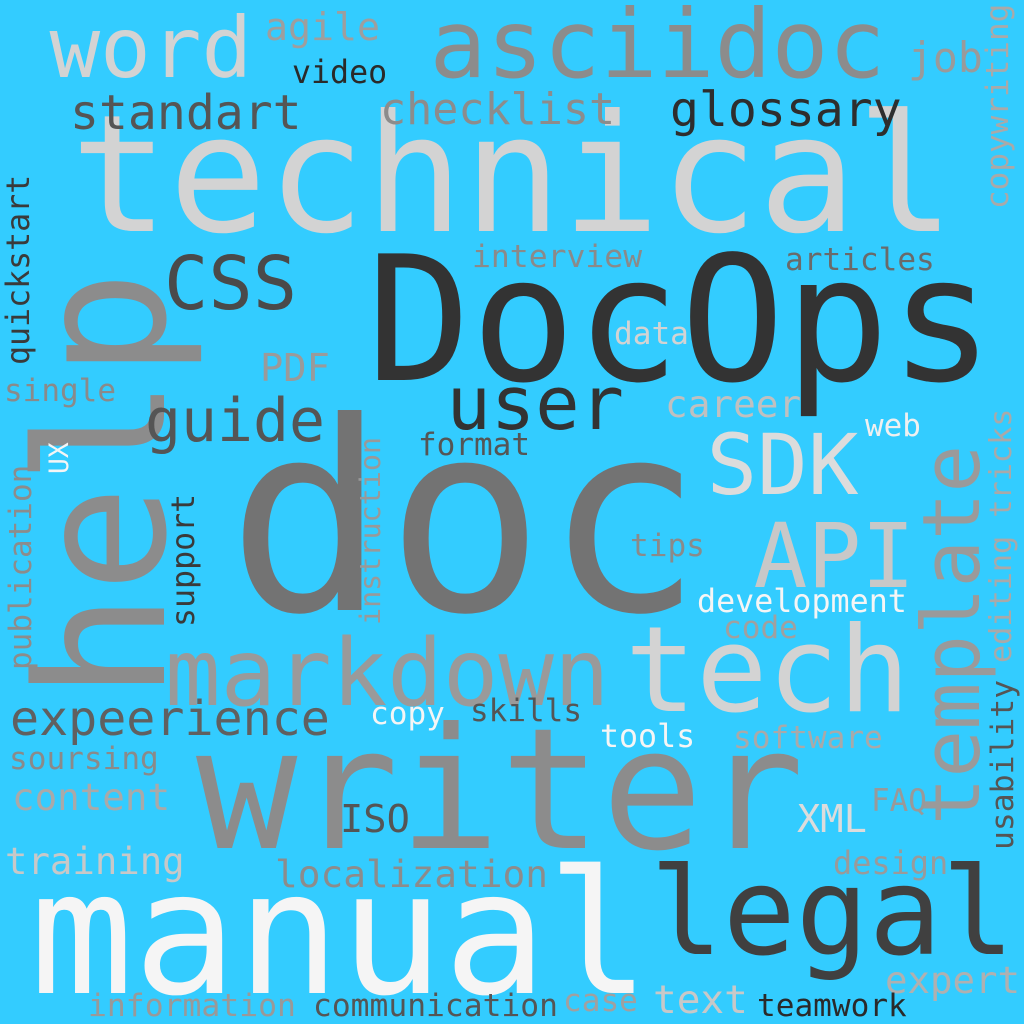 Image resolution: width=1024 pixels, height=1024 pixels. I want to click on word-tools: tools, so click(648, 736).